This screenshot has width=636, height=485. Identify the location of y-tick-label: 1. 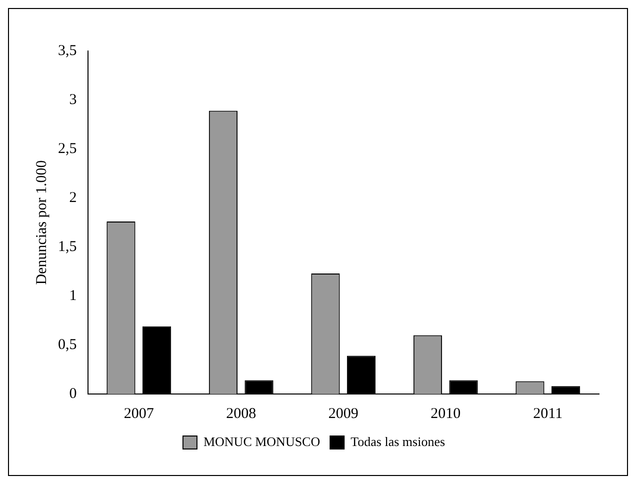
(73, 296).